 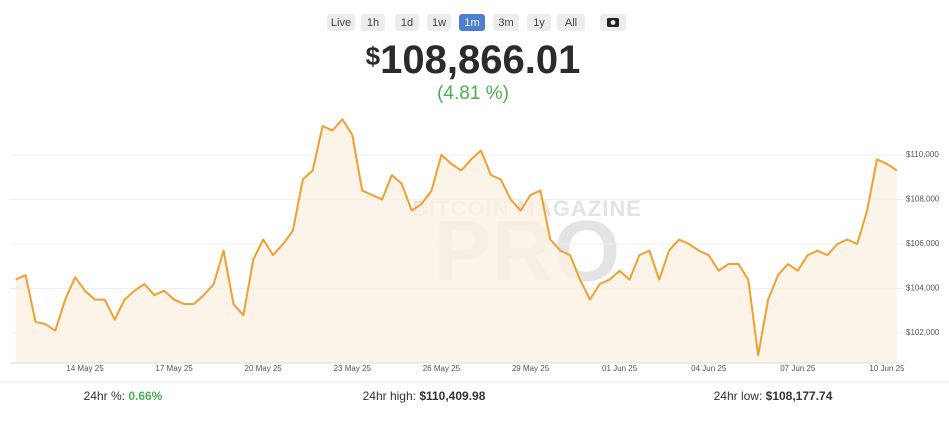 What do you see at coordinates (923, 243) in the screenshot?
I see `y-tick-label: $106,000` at bounding box center [923, 243].